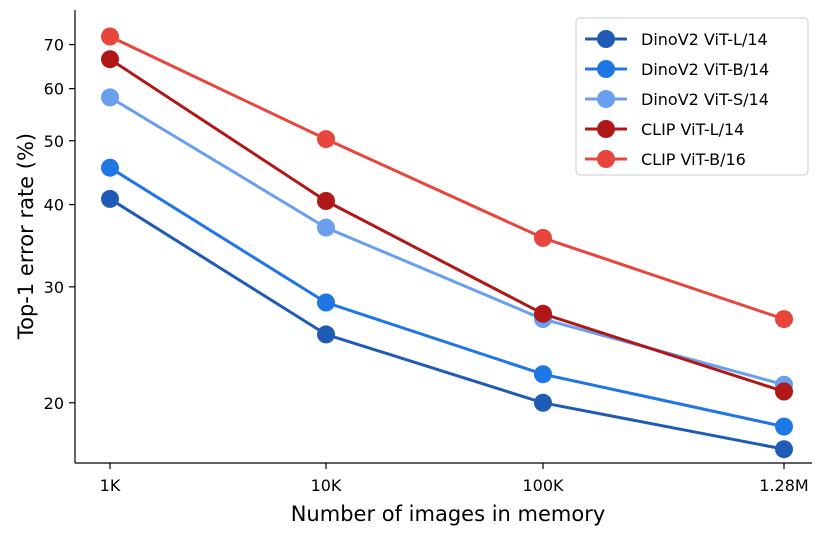 Image resolution: width=831 pixels, height=537 pixels. What do you see at coordinates (454, 479) in the screenshot?
I see `x-ticks: 1K 10K 100K 1.28M` at bounding box center [454, 479].